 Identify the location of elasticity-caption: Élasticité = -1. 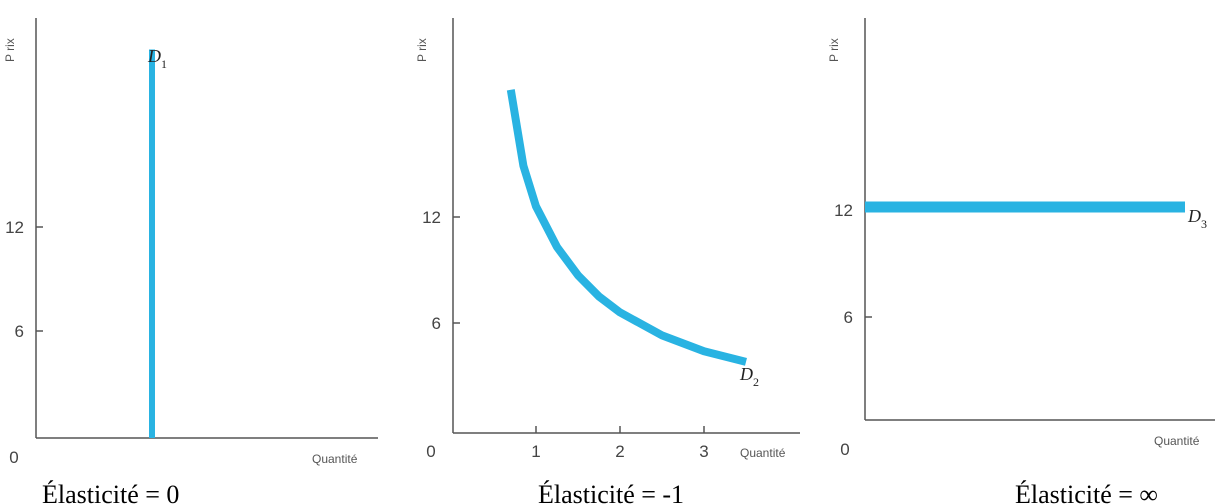
(611, 492).